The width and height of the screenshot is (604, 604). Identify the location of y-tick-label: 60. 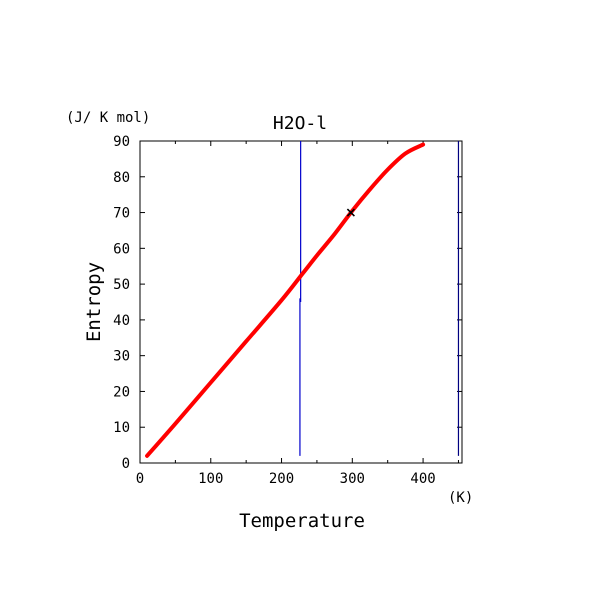
(121, 249).